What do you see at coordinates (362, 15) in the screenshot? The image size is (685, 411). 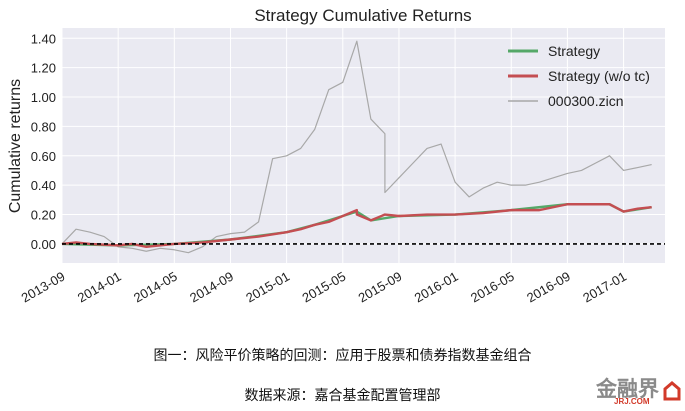 I see `chart-title: Strategy Cumulative Returns` at bounding box center [362, 15].